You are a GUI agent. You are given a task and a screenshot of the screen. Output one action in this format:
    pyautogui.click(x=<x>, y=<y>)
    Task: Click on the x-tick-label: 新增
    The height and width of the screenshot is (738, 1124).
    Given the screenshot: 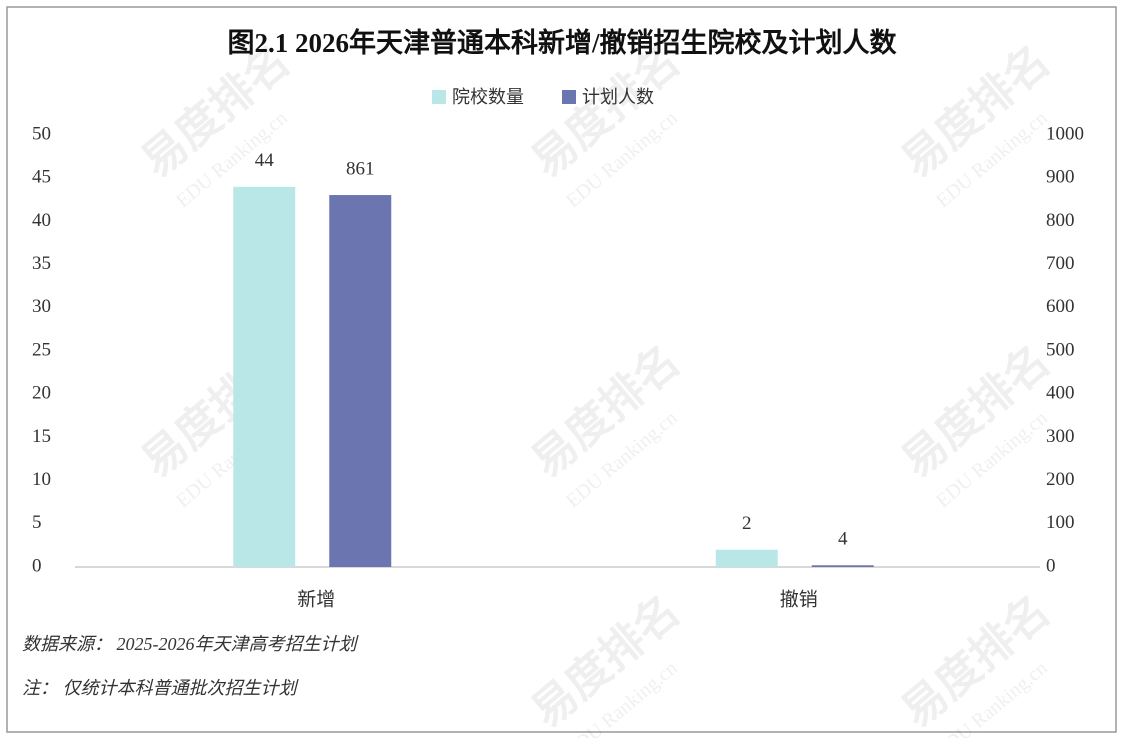 What is the action you would take?
    pyautogui.click(x=316, y=600)
    